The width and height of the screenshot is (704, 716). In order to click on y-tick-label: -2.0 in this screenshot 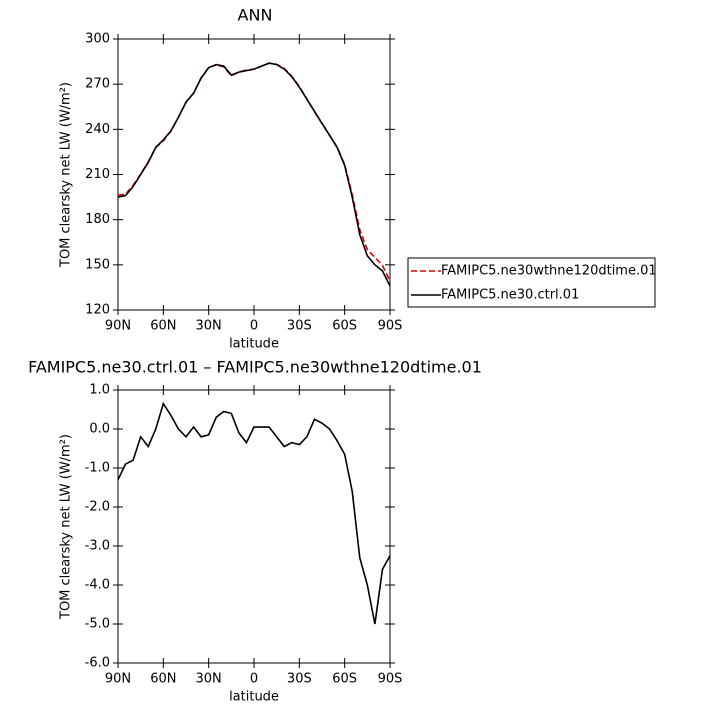, I will do `click(97, 507)`.